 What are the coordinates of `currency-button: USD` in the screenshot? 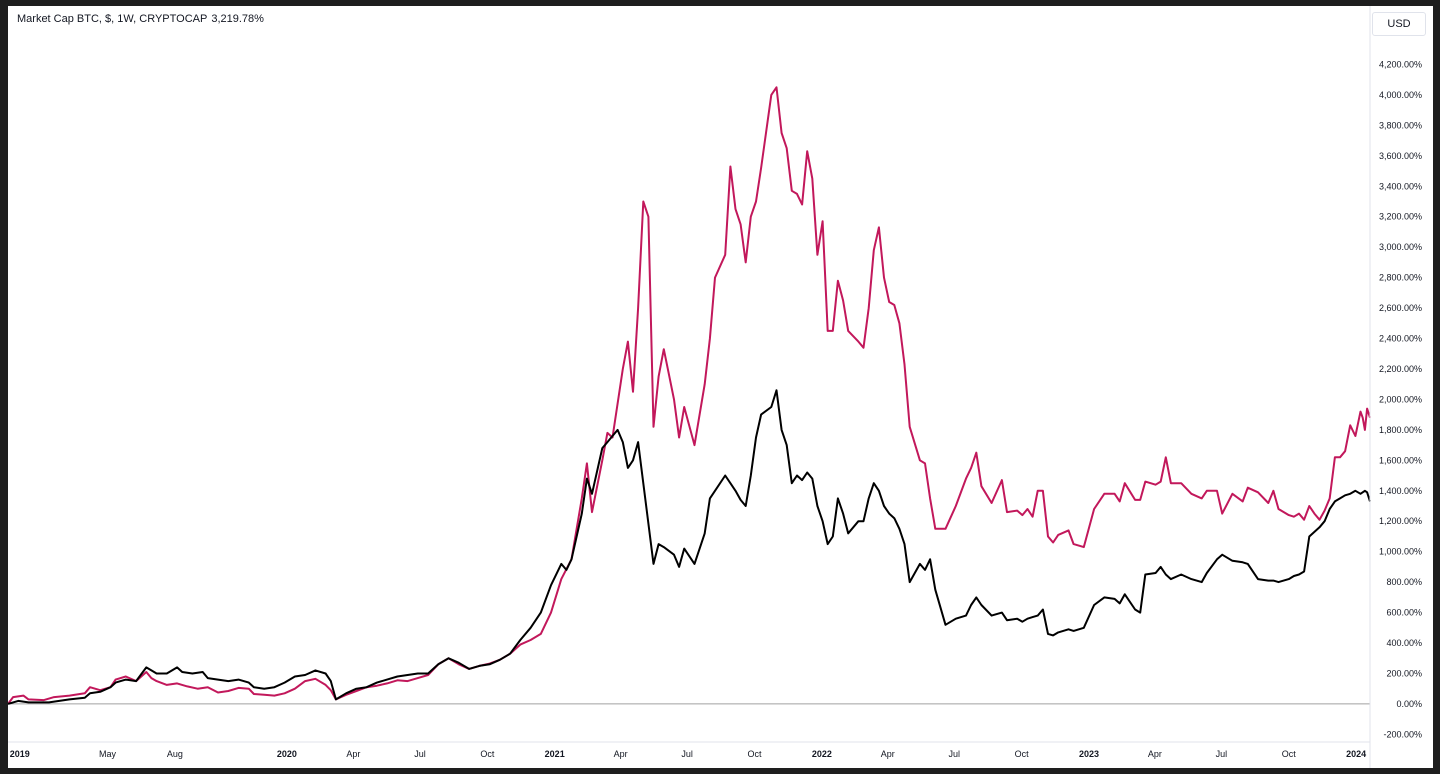 It's located at (1399, 24).